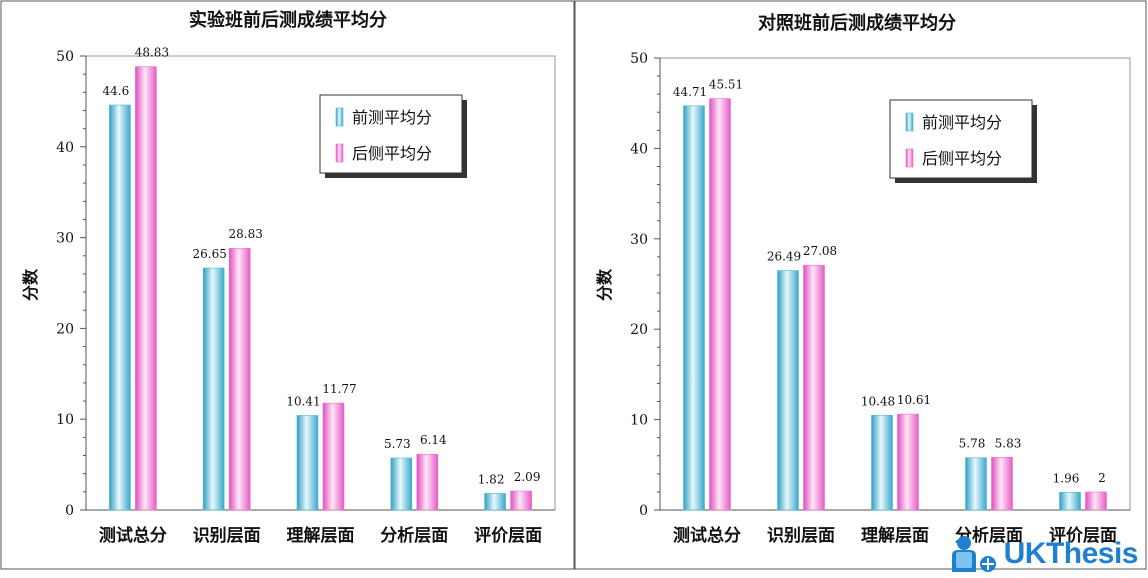  I want to click on data-label: 27.08, so click(820, 251).